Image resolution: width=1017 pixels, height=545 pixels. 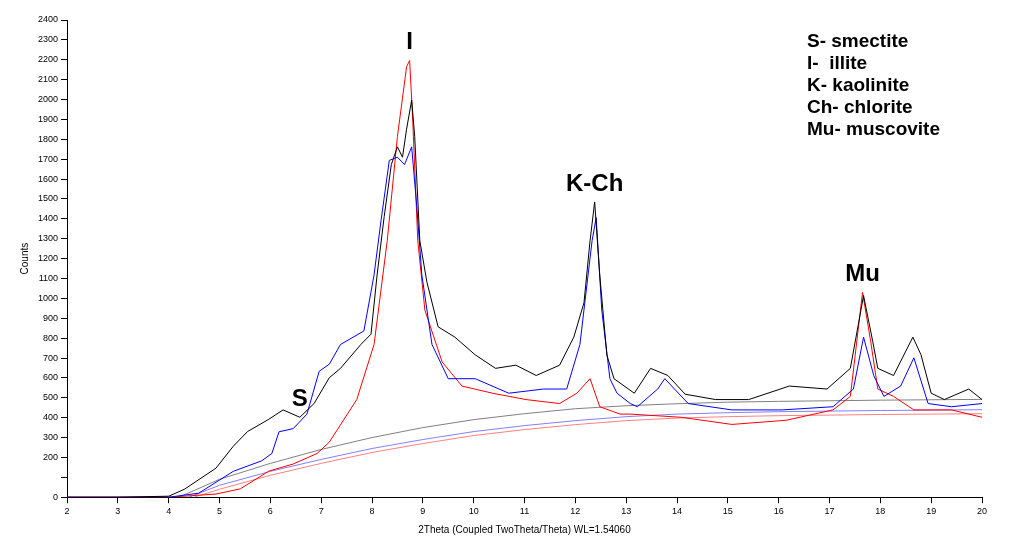 I want to click on y-tick-label: 900, so click(x=50, y=317).